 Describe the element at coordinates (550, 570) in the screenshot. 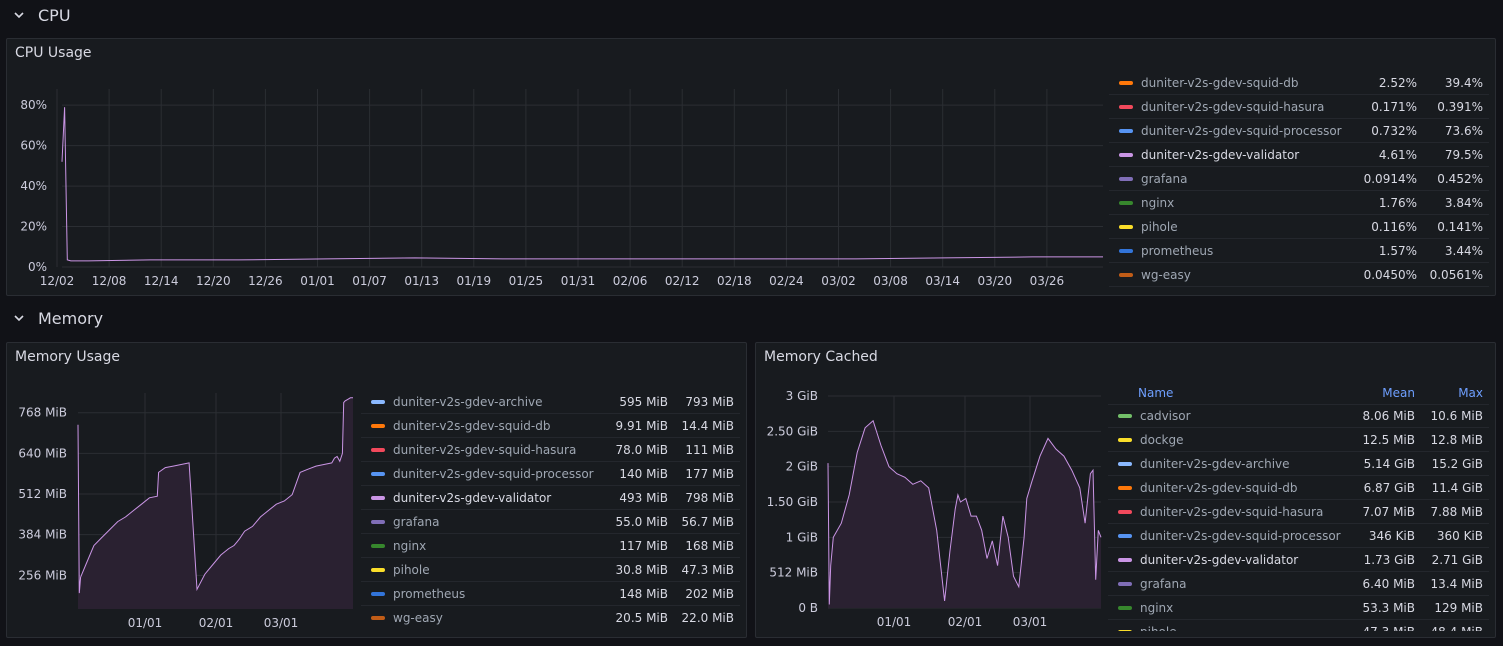

I see `legend-row: pihole 30.8 MiB 47.3 MiB` at that location.